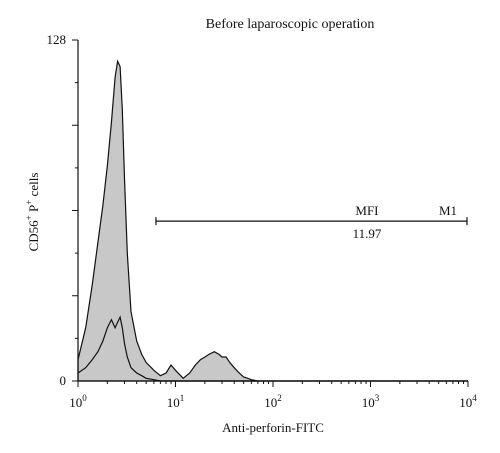 This screenshot has width=500, height=453. Describe the element at coordinates (371, 401) in the screenshot. I see `x-tick-label: 10³` at that location.